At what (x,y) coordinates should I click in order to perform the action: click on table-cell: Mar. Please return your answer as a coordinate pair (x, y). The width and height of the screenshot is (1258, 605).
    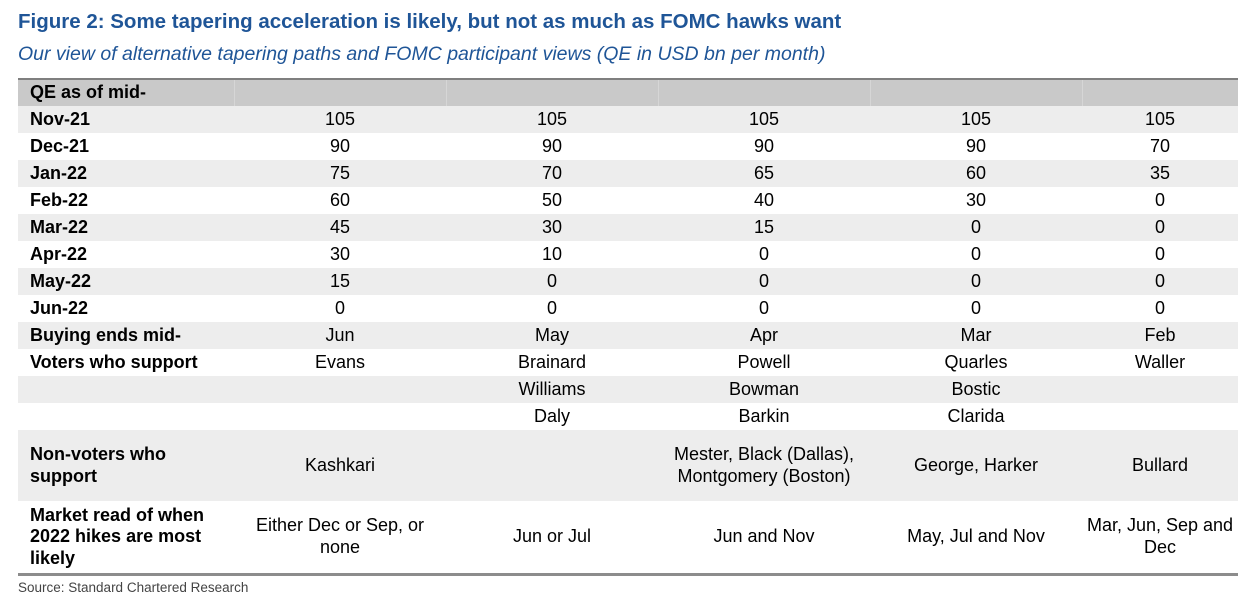
    Looking at the image, I should click on (976, 335).